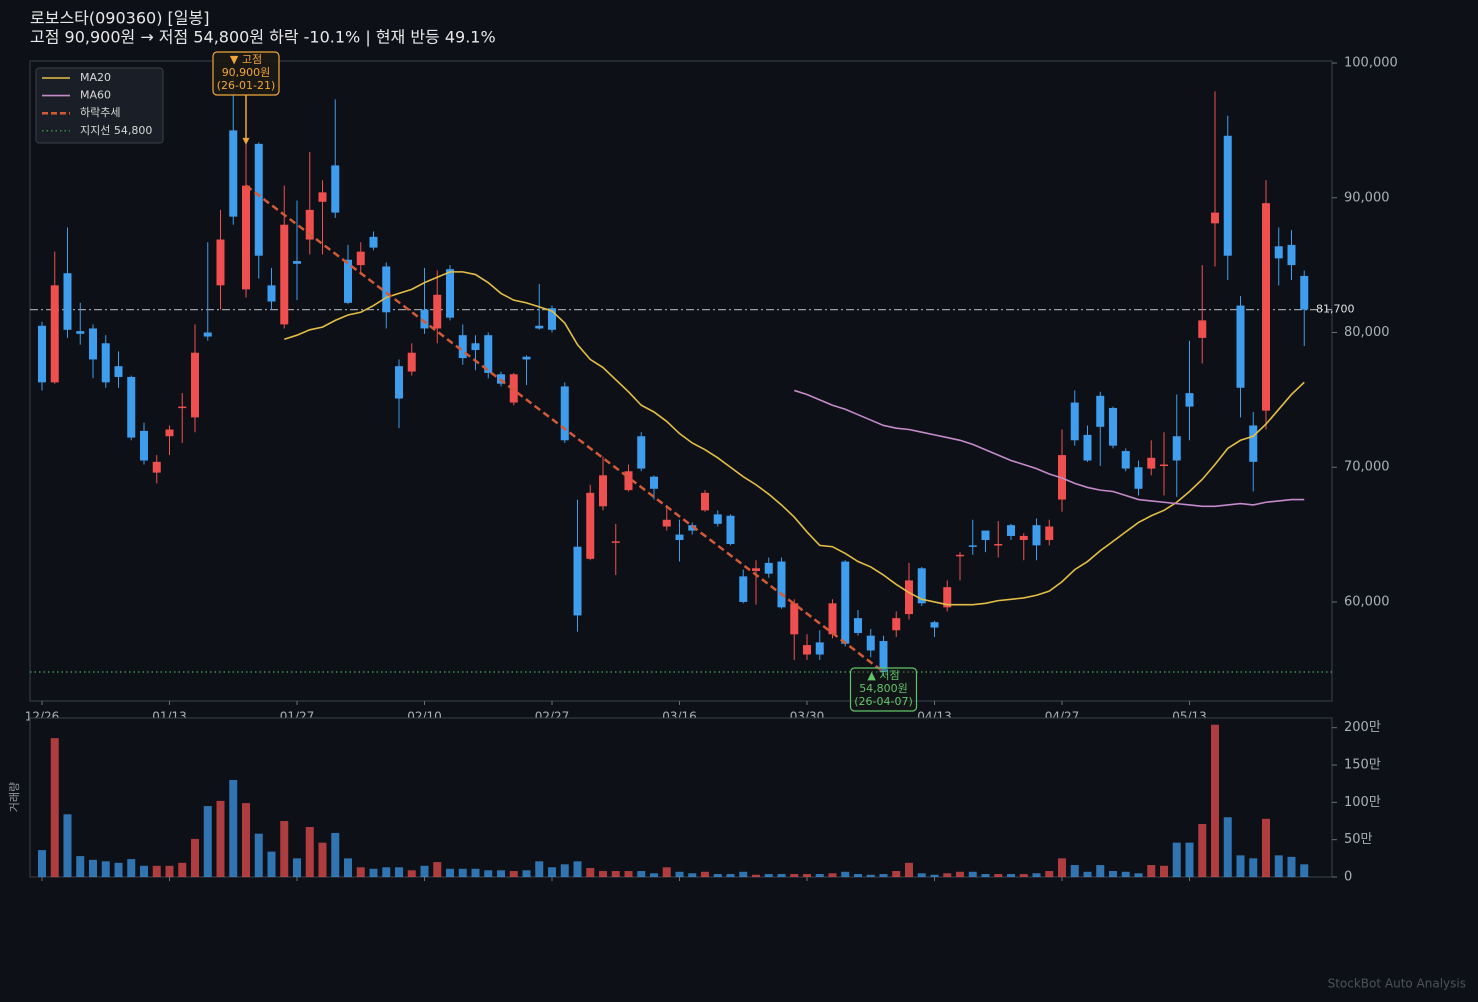 The width and height of the screenshot is (1478, 1002). Describe the element at coordinates (883, 701) in the screenshot. I see `annotation-text: (26-04-07)` at that location.